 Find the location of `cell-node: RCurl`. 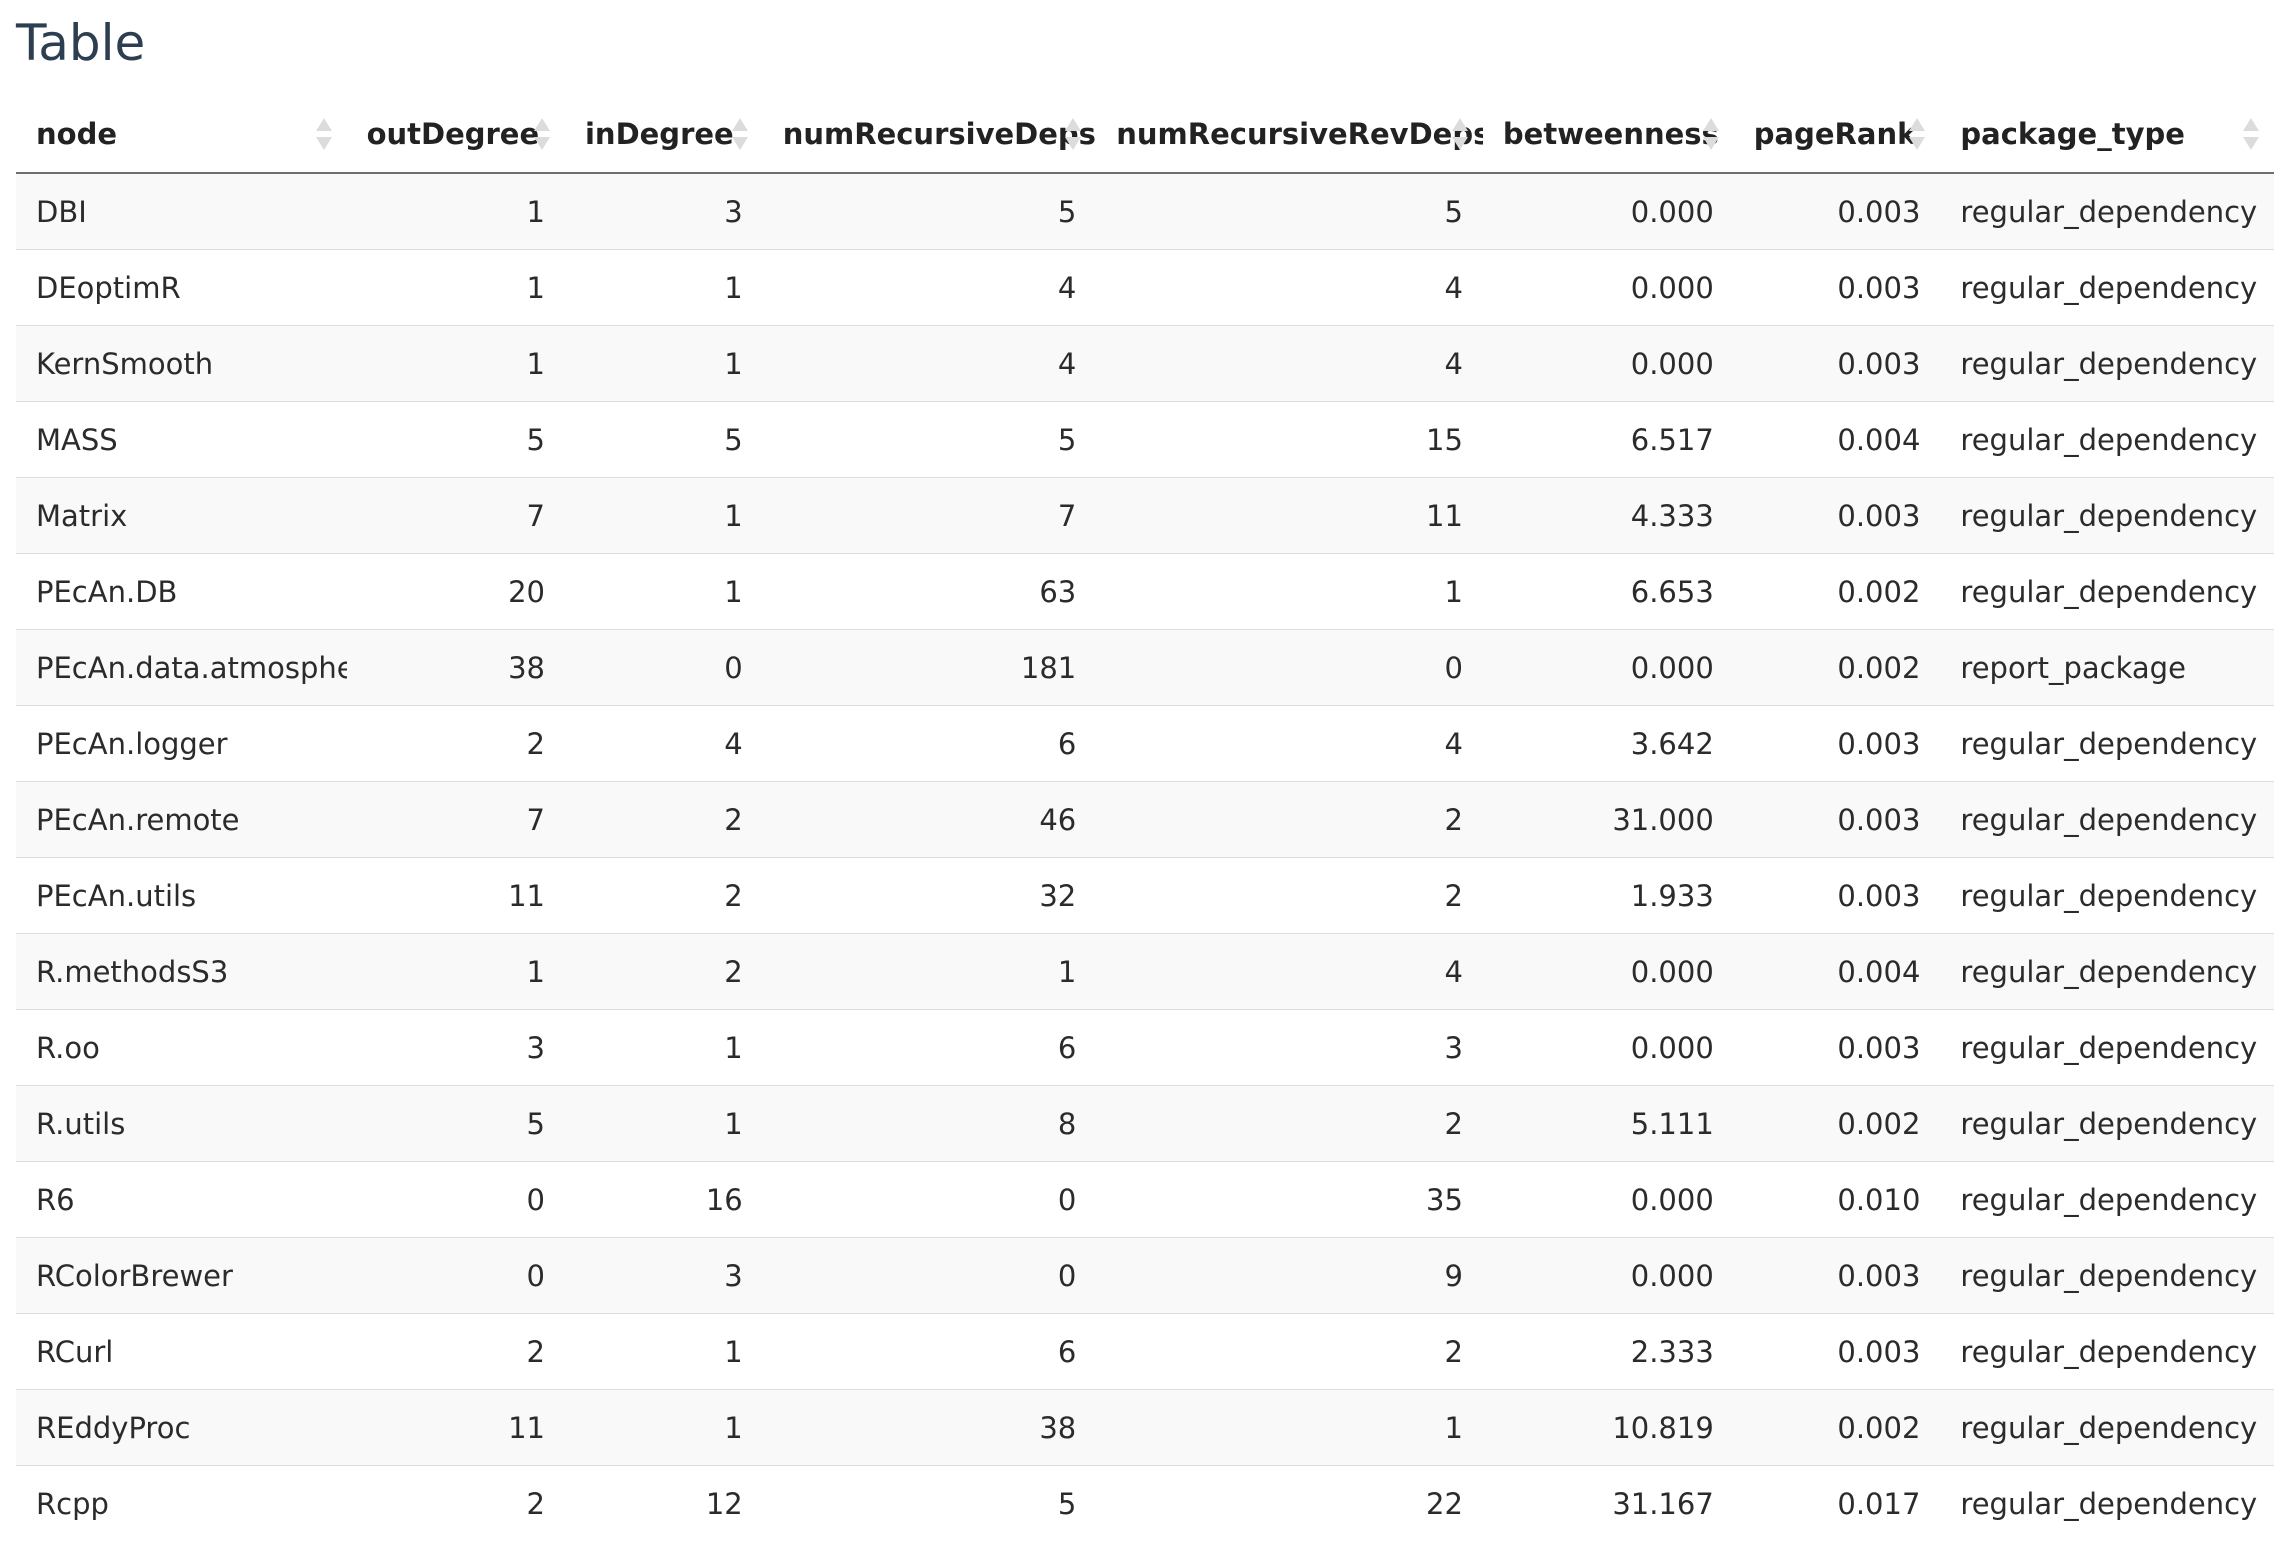

cell-node: RCurl is located at coordinates (181, 1352).